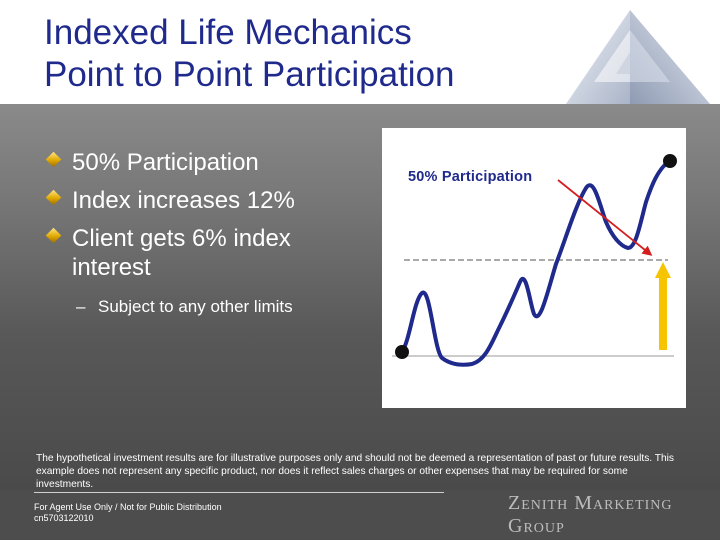  What do you see at coordinates (470, 177) in the screenshot?
I see `chart-participation-label: 50% Participation` at bounding box center [470, 177].